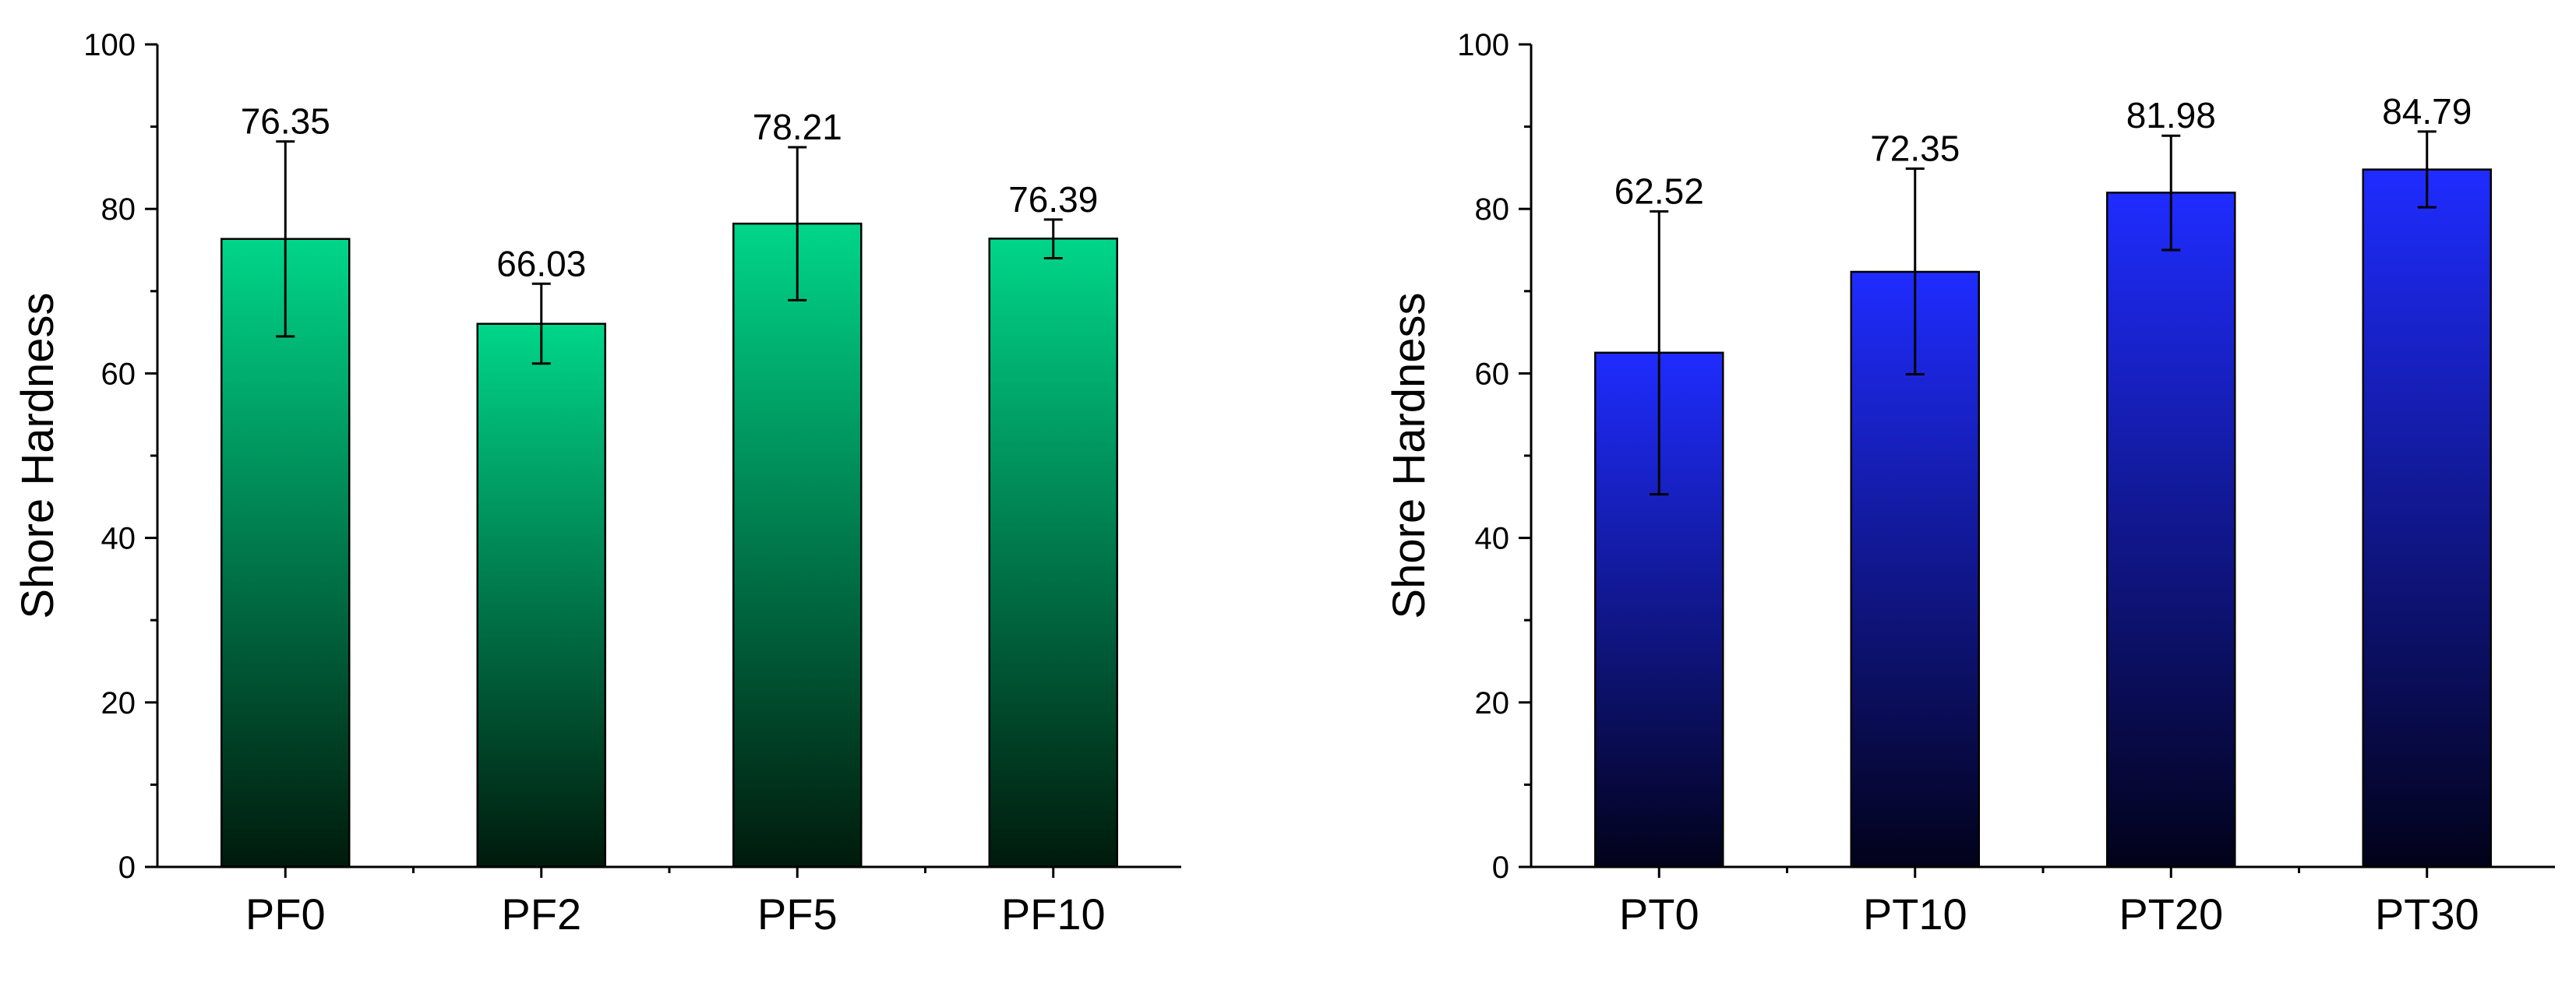  What do you see at coordinates (2427, 518) in the screenshot?
I see `bar-pt30` at bounding box center [2427, 518].